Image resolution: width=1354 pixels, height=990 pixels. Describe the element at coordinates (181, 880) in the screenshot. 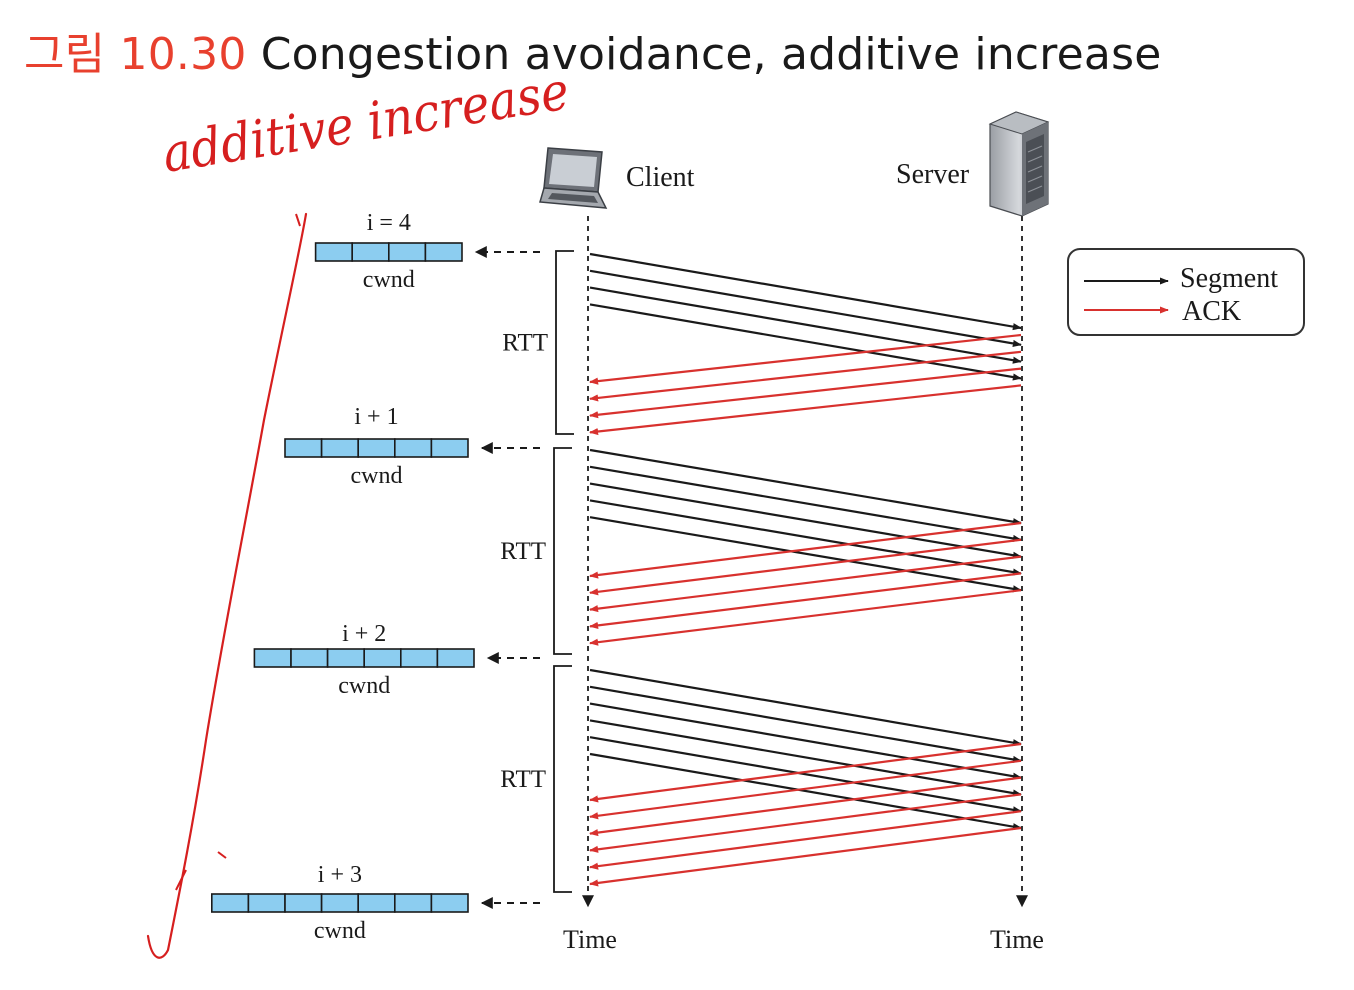

I see `handwritten-tick-low` at that location.